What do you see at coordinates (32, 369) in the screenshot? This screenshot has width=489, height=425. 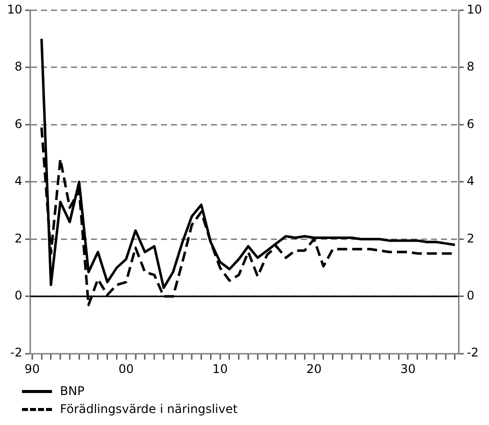 I see `x-tick-label: 90` at bounding box center [32, 369].